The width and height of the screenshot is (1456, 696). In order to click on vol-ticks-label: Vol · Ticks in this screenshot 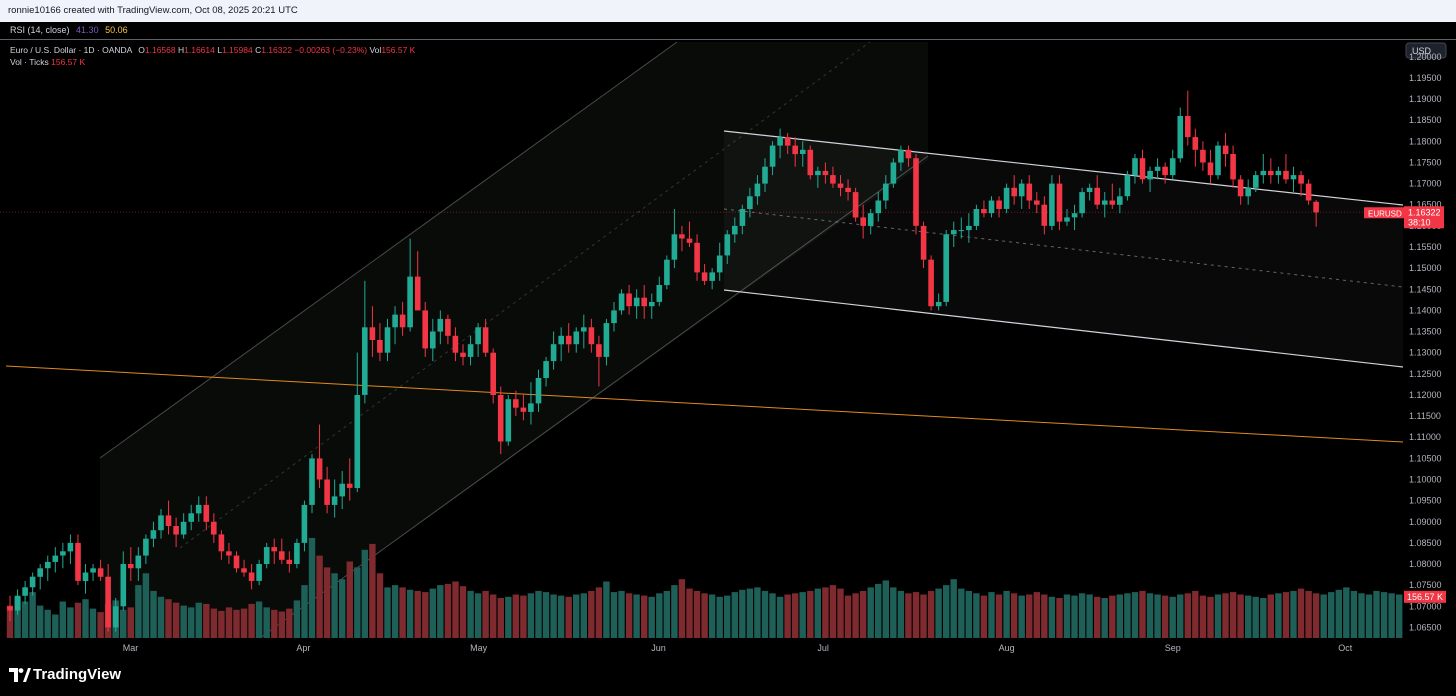, I will do `click(29, 62)`.